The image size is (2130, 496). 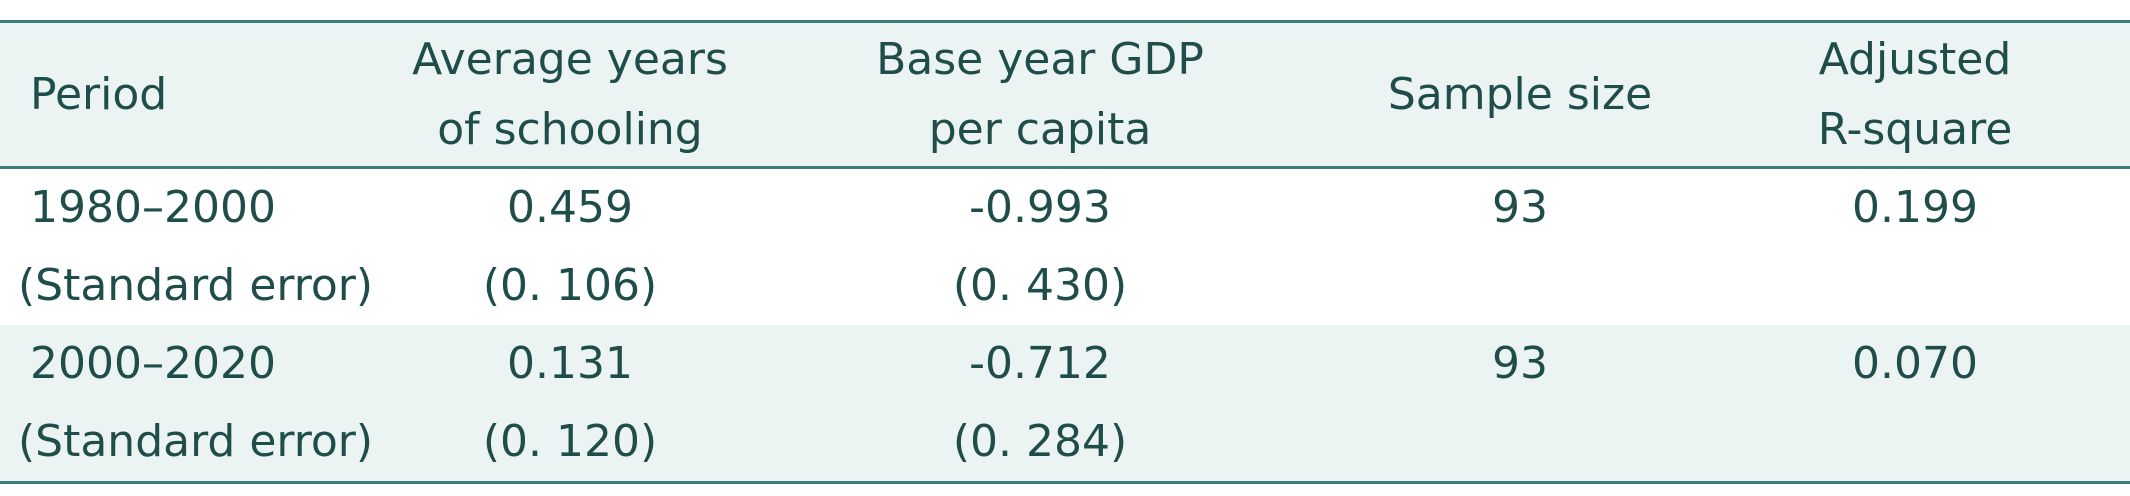 What do you see at coordinates (570, 129) in the screenshot?
I see `header-schooling-line2: of schooling` at bounding box center [570, 129].